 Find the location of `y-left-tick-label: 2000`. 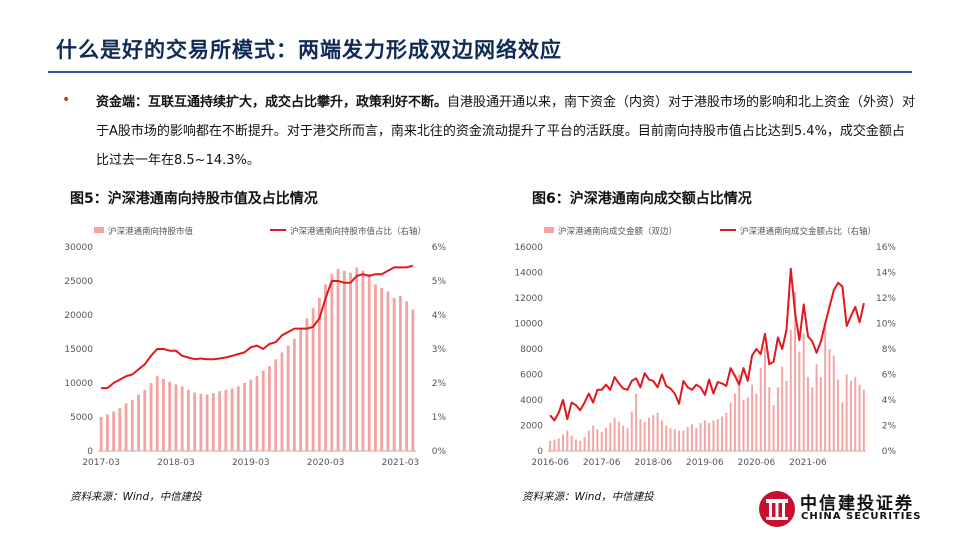

y-left-tick-label: 2000 is located at coordinates (531, 427).